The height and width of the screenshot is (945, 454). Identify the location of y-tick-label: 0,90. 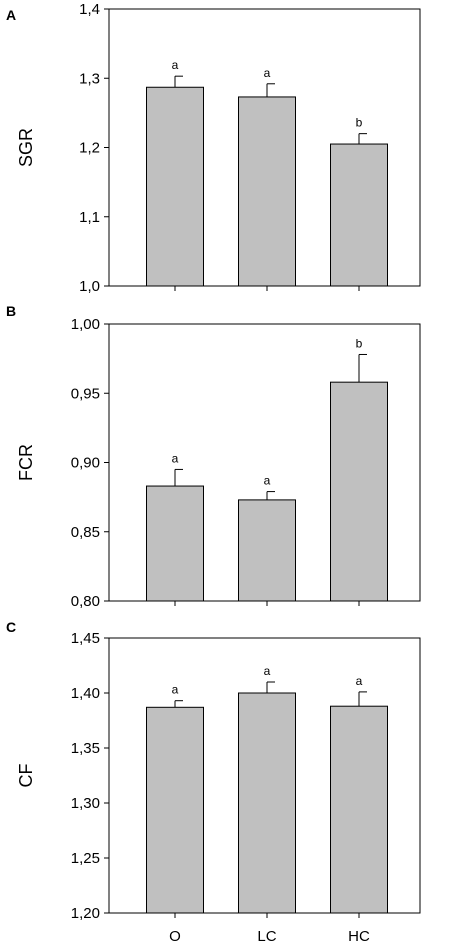
(85, 463).